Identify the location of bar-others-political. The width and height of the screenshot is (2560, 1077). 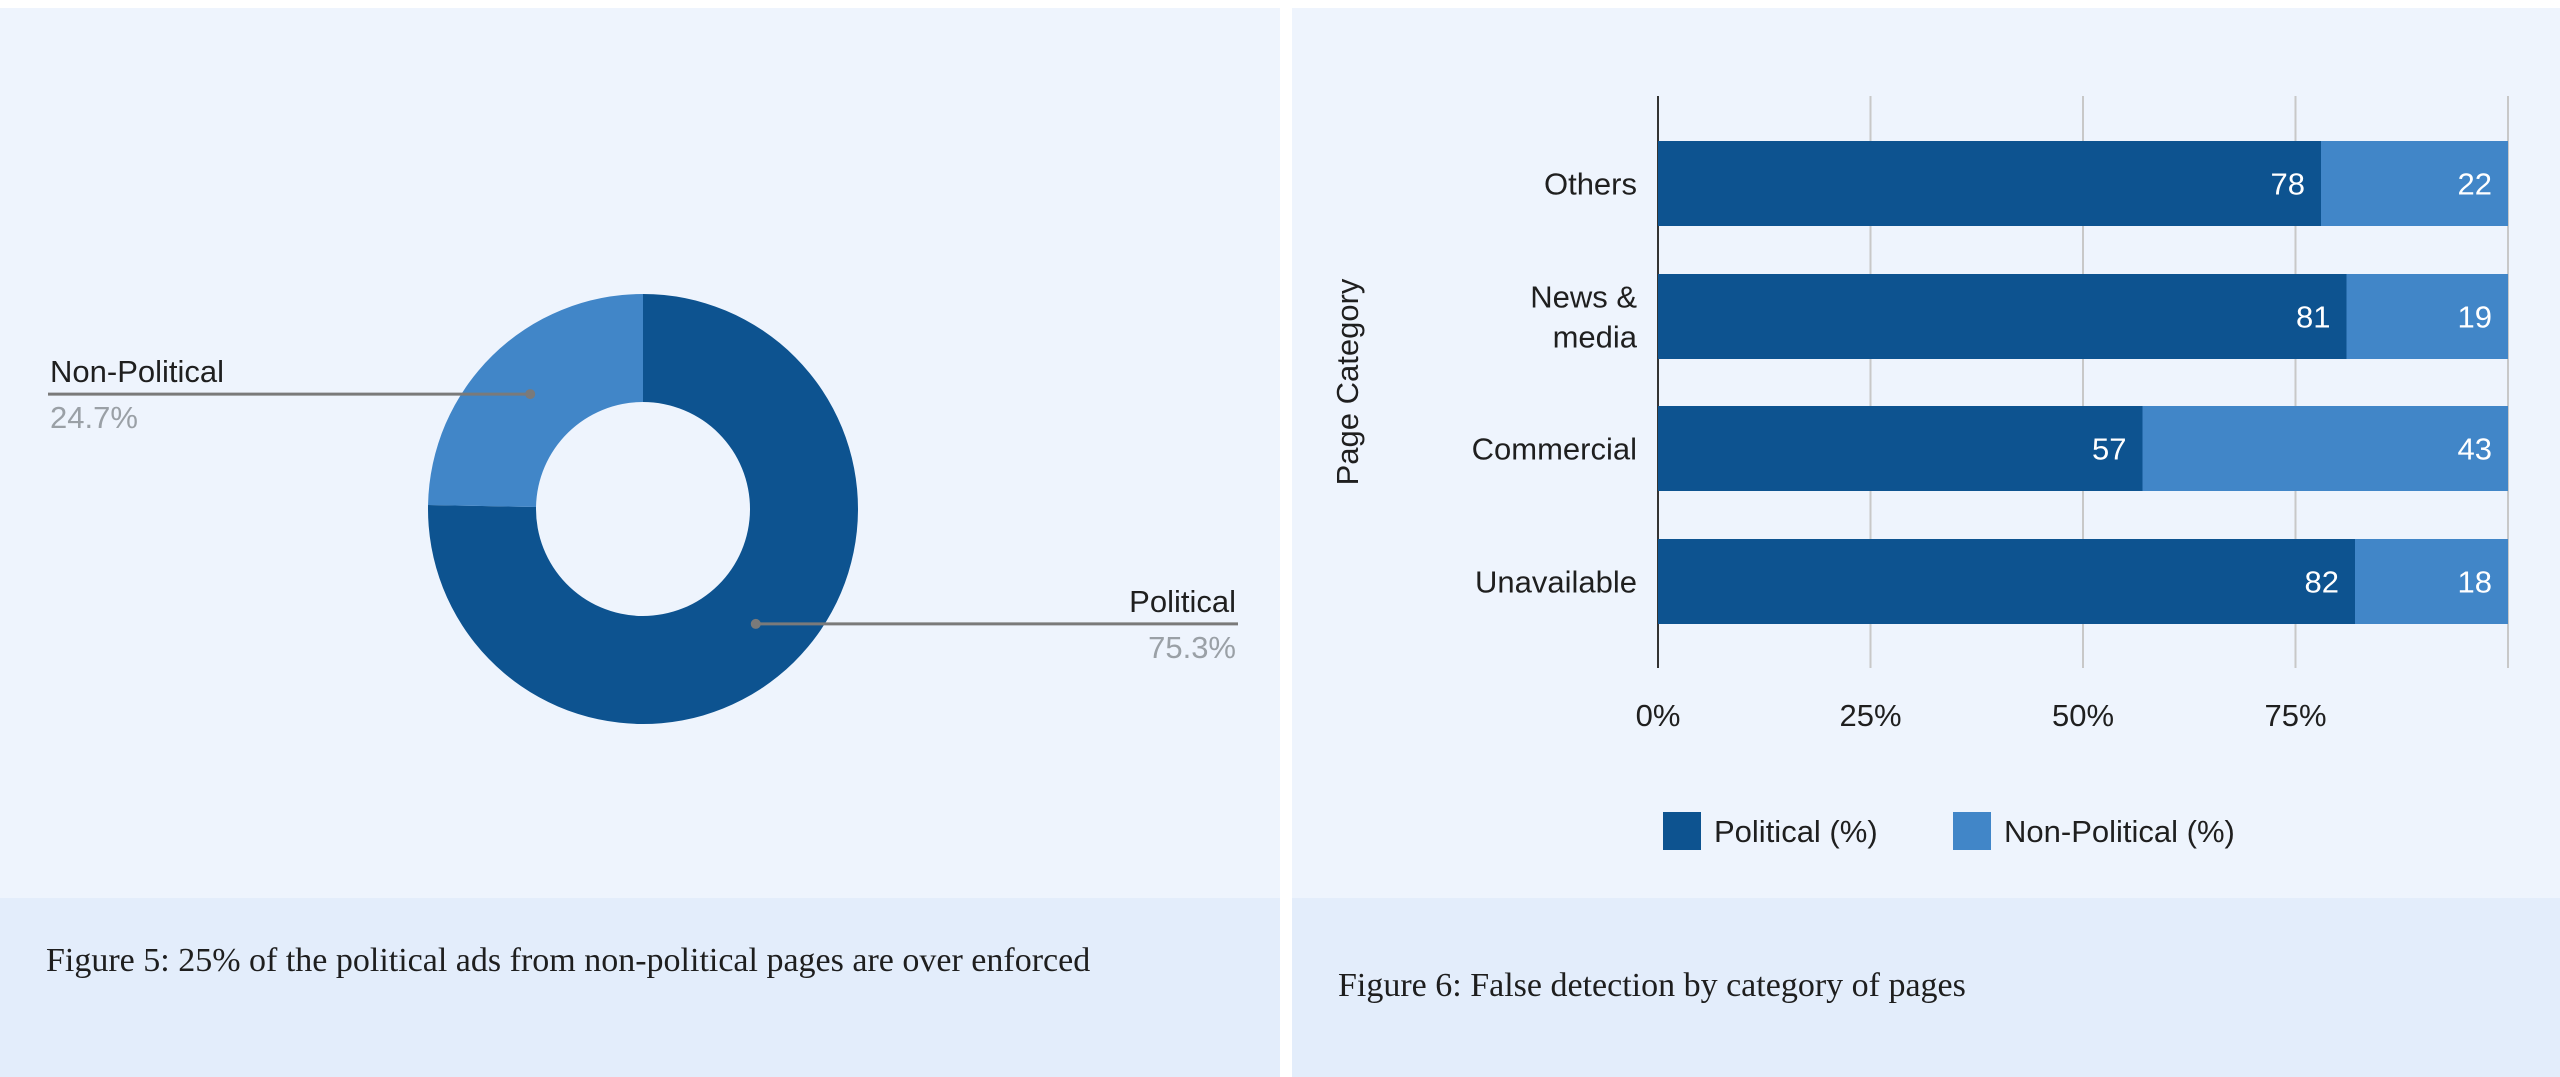
(1989, 183).